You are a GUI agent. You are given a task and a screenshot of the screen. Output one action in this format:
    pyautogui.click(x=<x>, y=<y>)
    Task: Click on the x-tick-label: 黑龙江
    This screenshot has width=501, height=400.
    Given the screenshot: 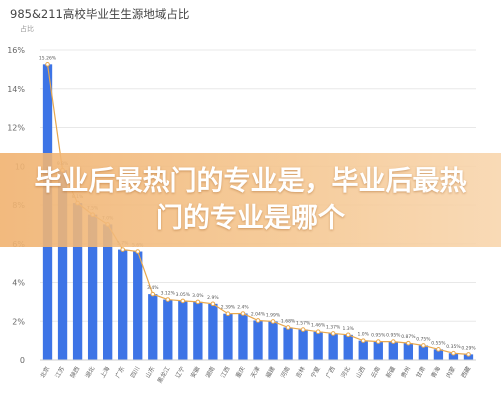 What is the action you would take?
    pyautogui.click(x=164, y=375)
    